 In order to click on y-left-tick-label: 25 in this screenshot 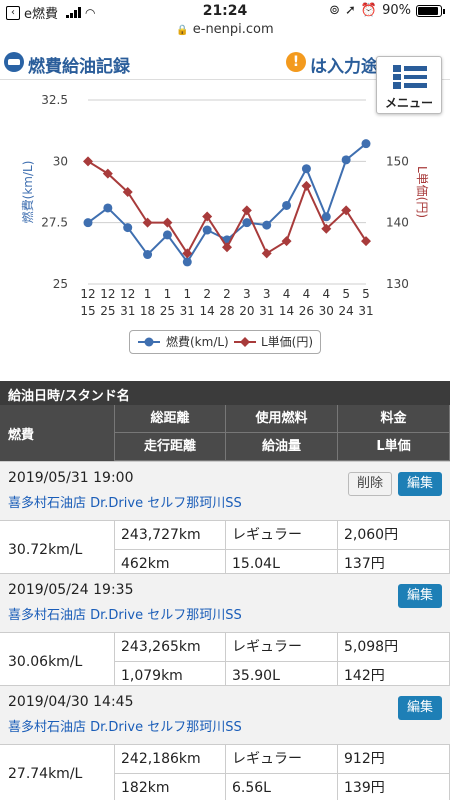, I will do `click(60, 284)`.